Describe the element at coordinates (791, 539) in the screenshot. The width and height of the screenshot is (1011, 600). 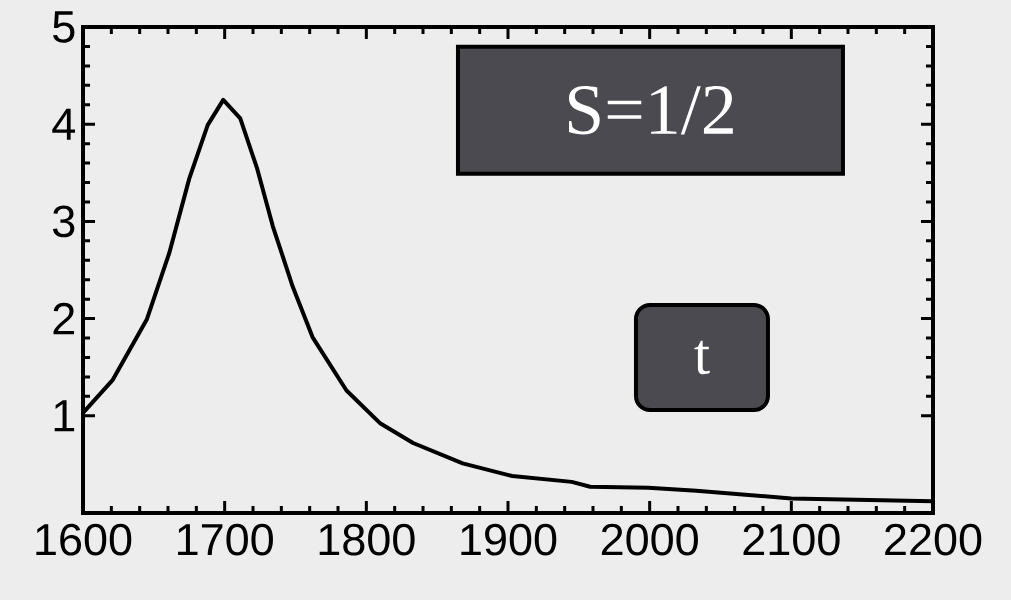
I see `x-tick-label: 2100` at that location.